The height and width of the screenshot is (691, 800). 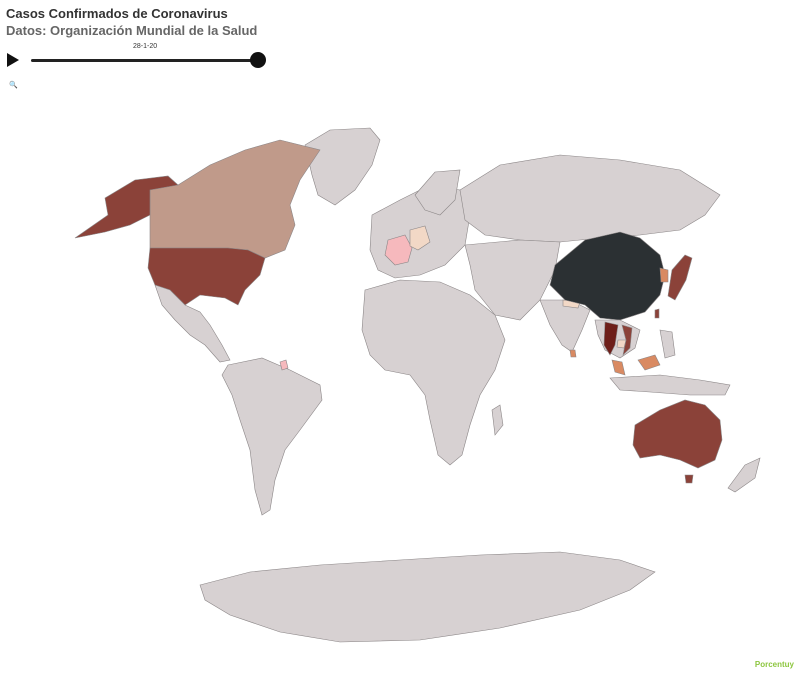 What do you see at coordinates (621, 344) in the screenshot?
I see `country-cambodia` at bounding box center [621, 344].